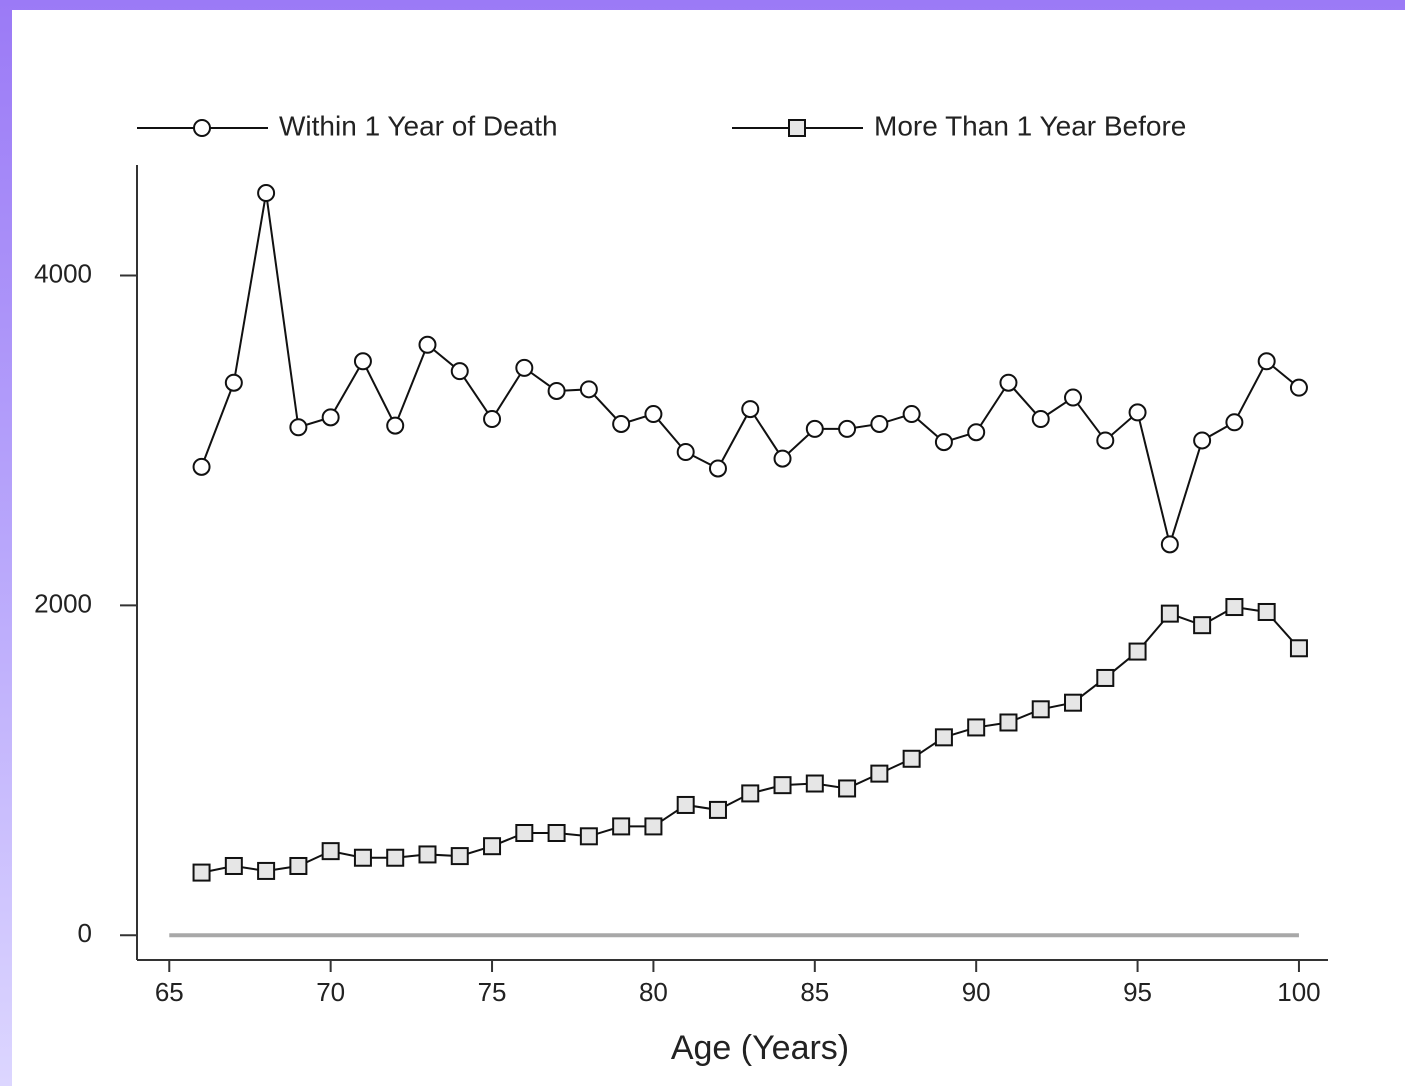 This screenshot has width=1405, height=1086. Describe the element at coordinates (976, 992) in the screenshot. I see `x-tick-label: 90` at that location.